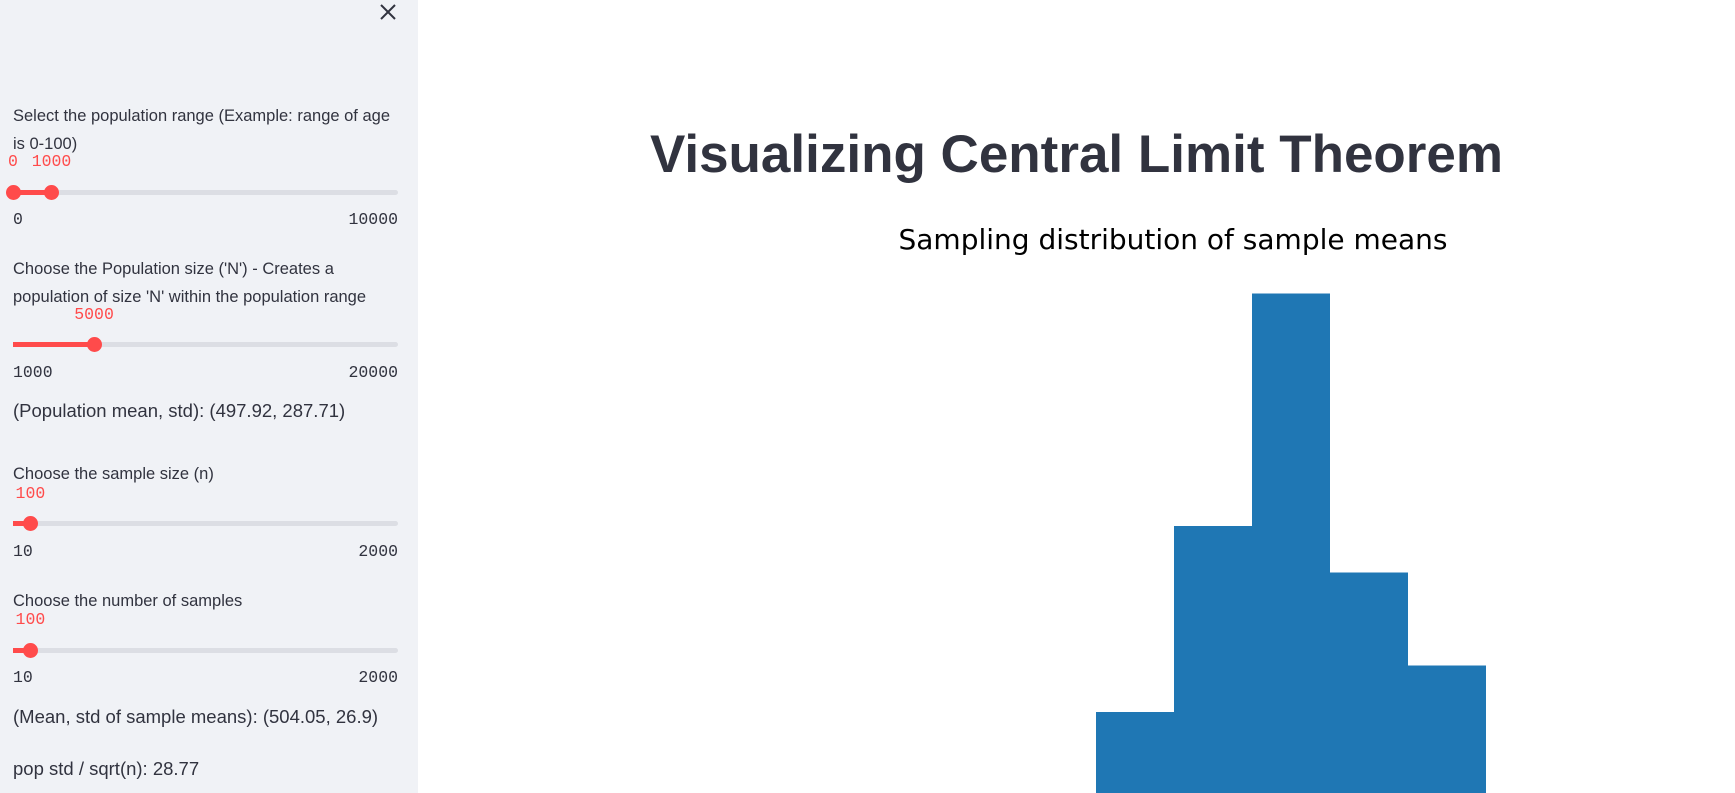 This screenshot has width=1735, height=793. I want to click on slider-label: Choose the sample size (n), so click(113, 474).